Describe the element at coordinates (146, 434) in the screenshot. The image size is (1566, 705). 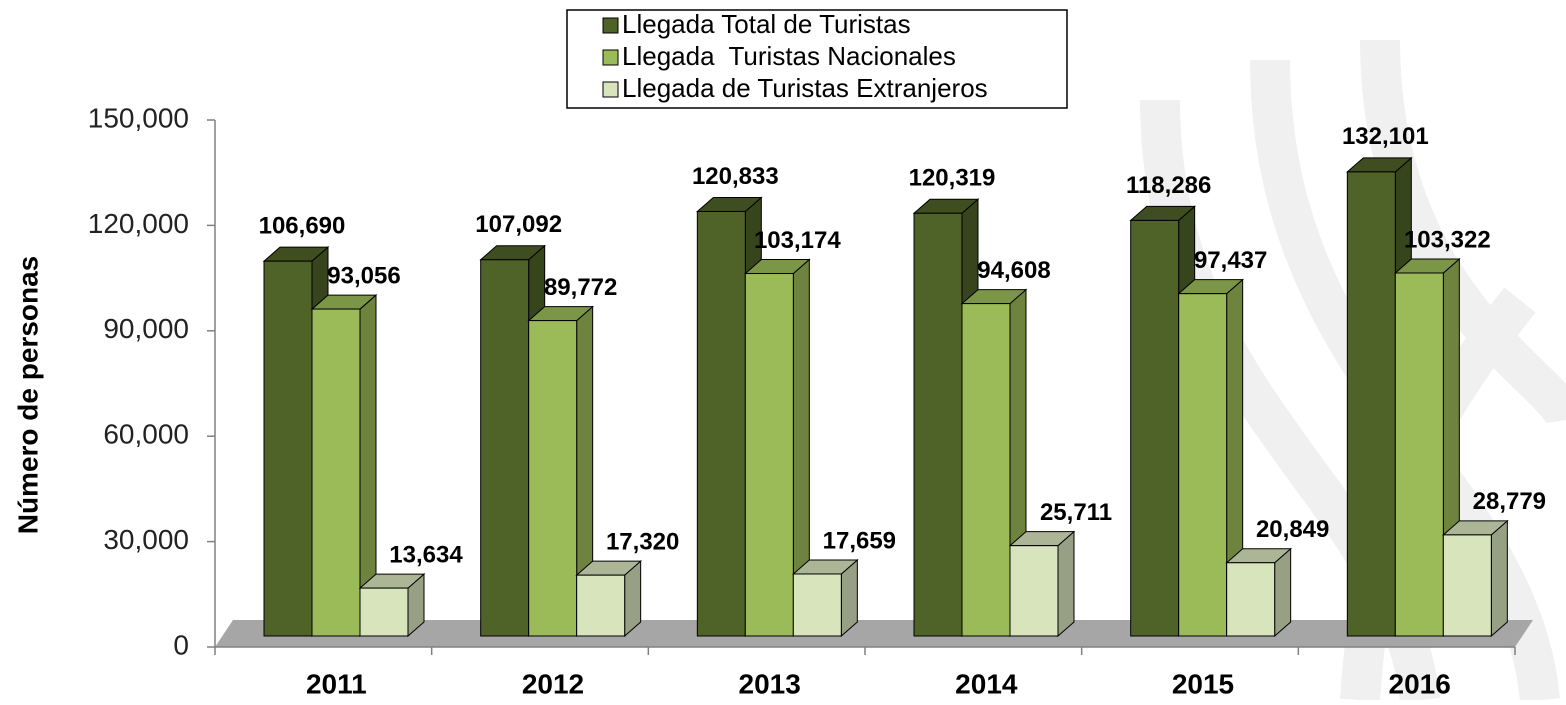
I see `y-tick-label: 60,000` at that location.